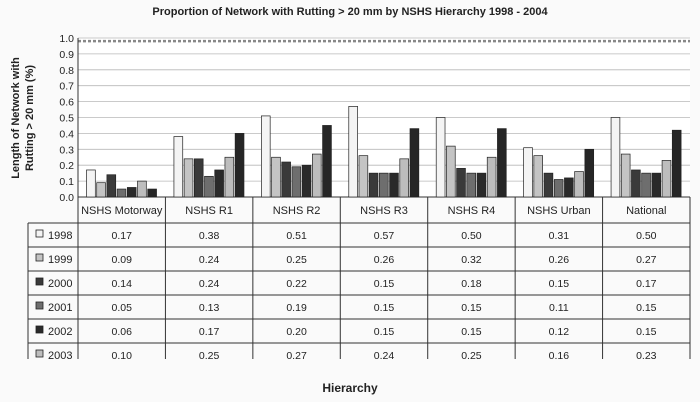  What do you see at coordinates (559, 332) in the screenshot?
I see `data-label: 0.12` at bounding box center [559, 332].